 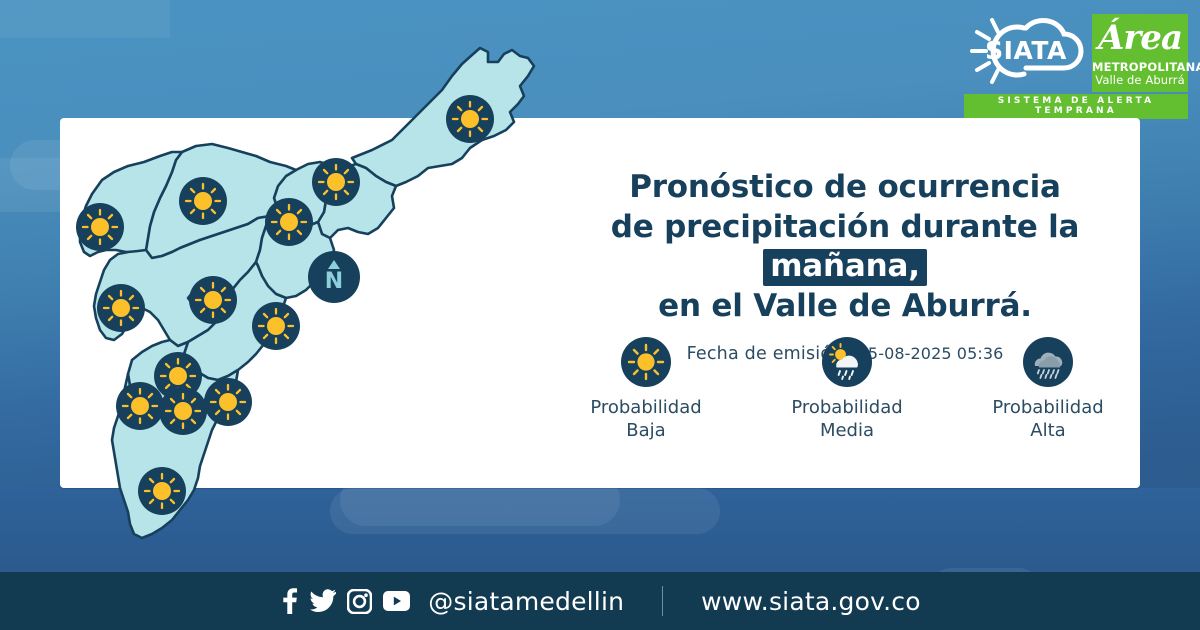 I want to click on headline-line-3: en el Valle de Aburrá., so click(x=845, y=306).